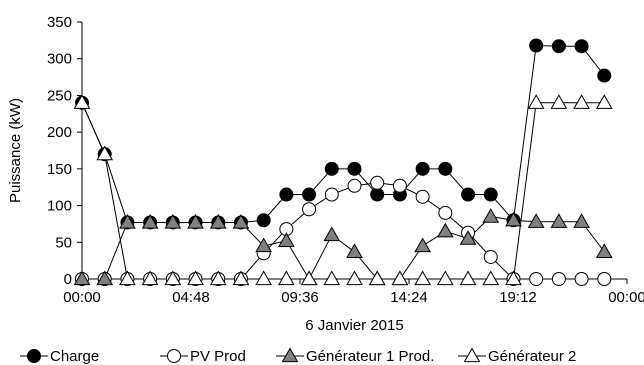 This screenshot has height=365, width=644. Describe the element at coordinates (59, 22) in the screenshot. I see `y-tick-label: 350` at that location.